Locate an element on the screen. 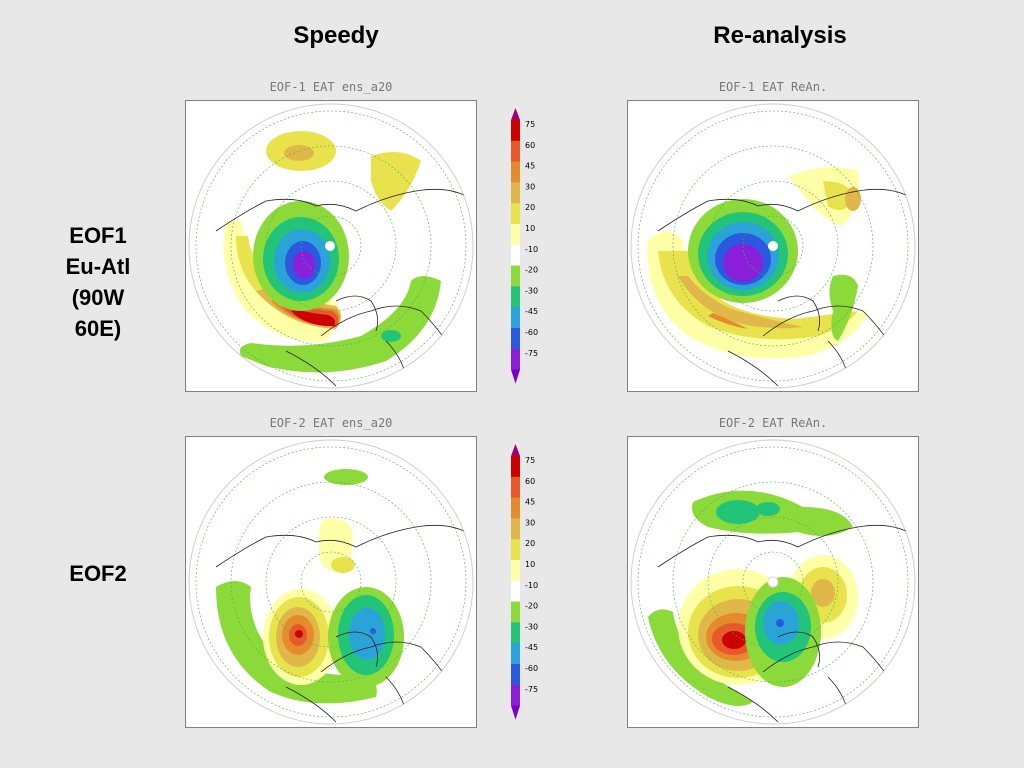  eof1-label-line-3: (90W is located at coordinates (98, 297).